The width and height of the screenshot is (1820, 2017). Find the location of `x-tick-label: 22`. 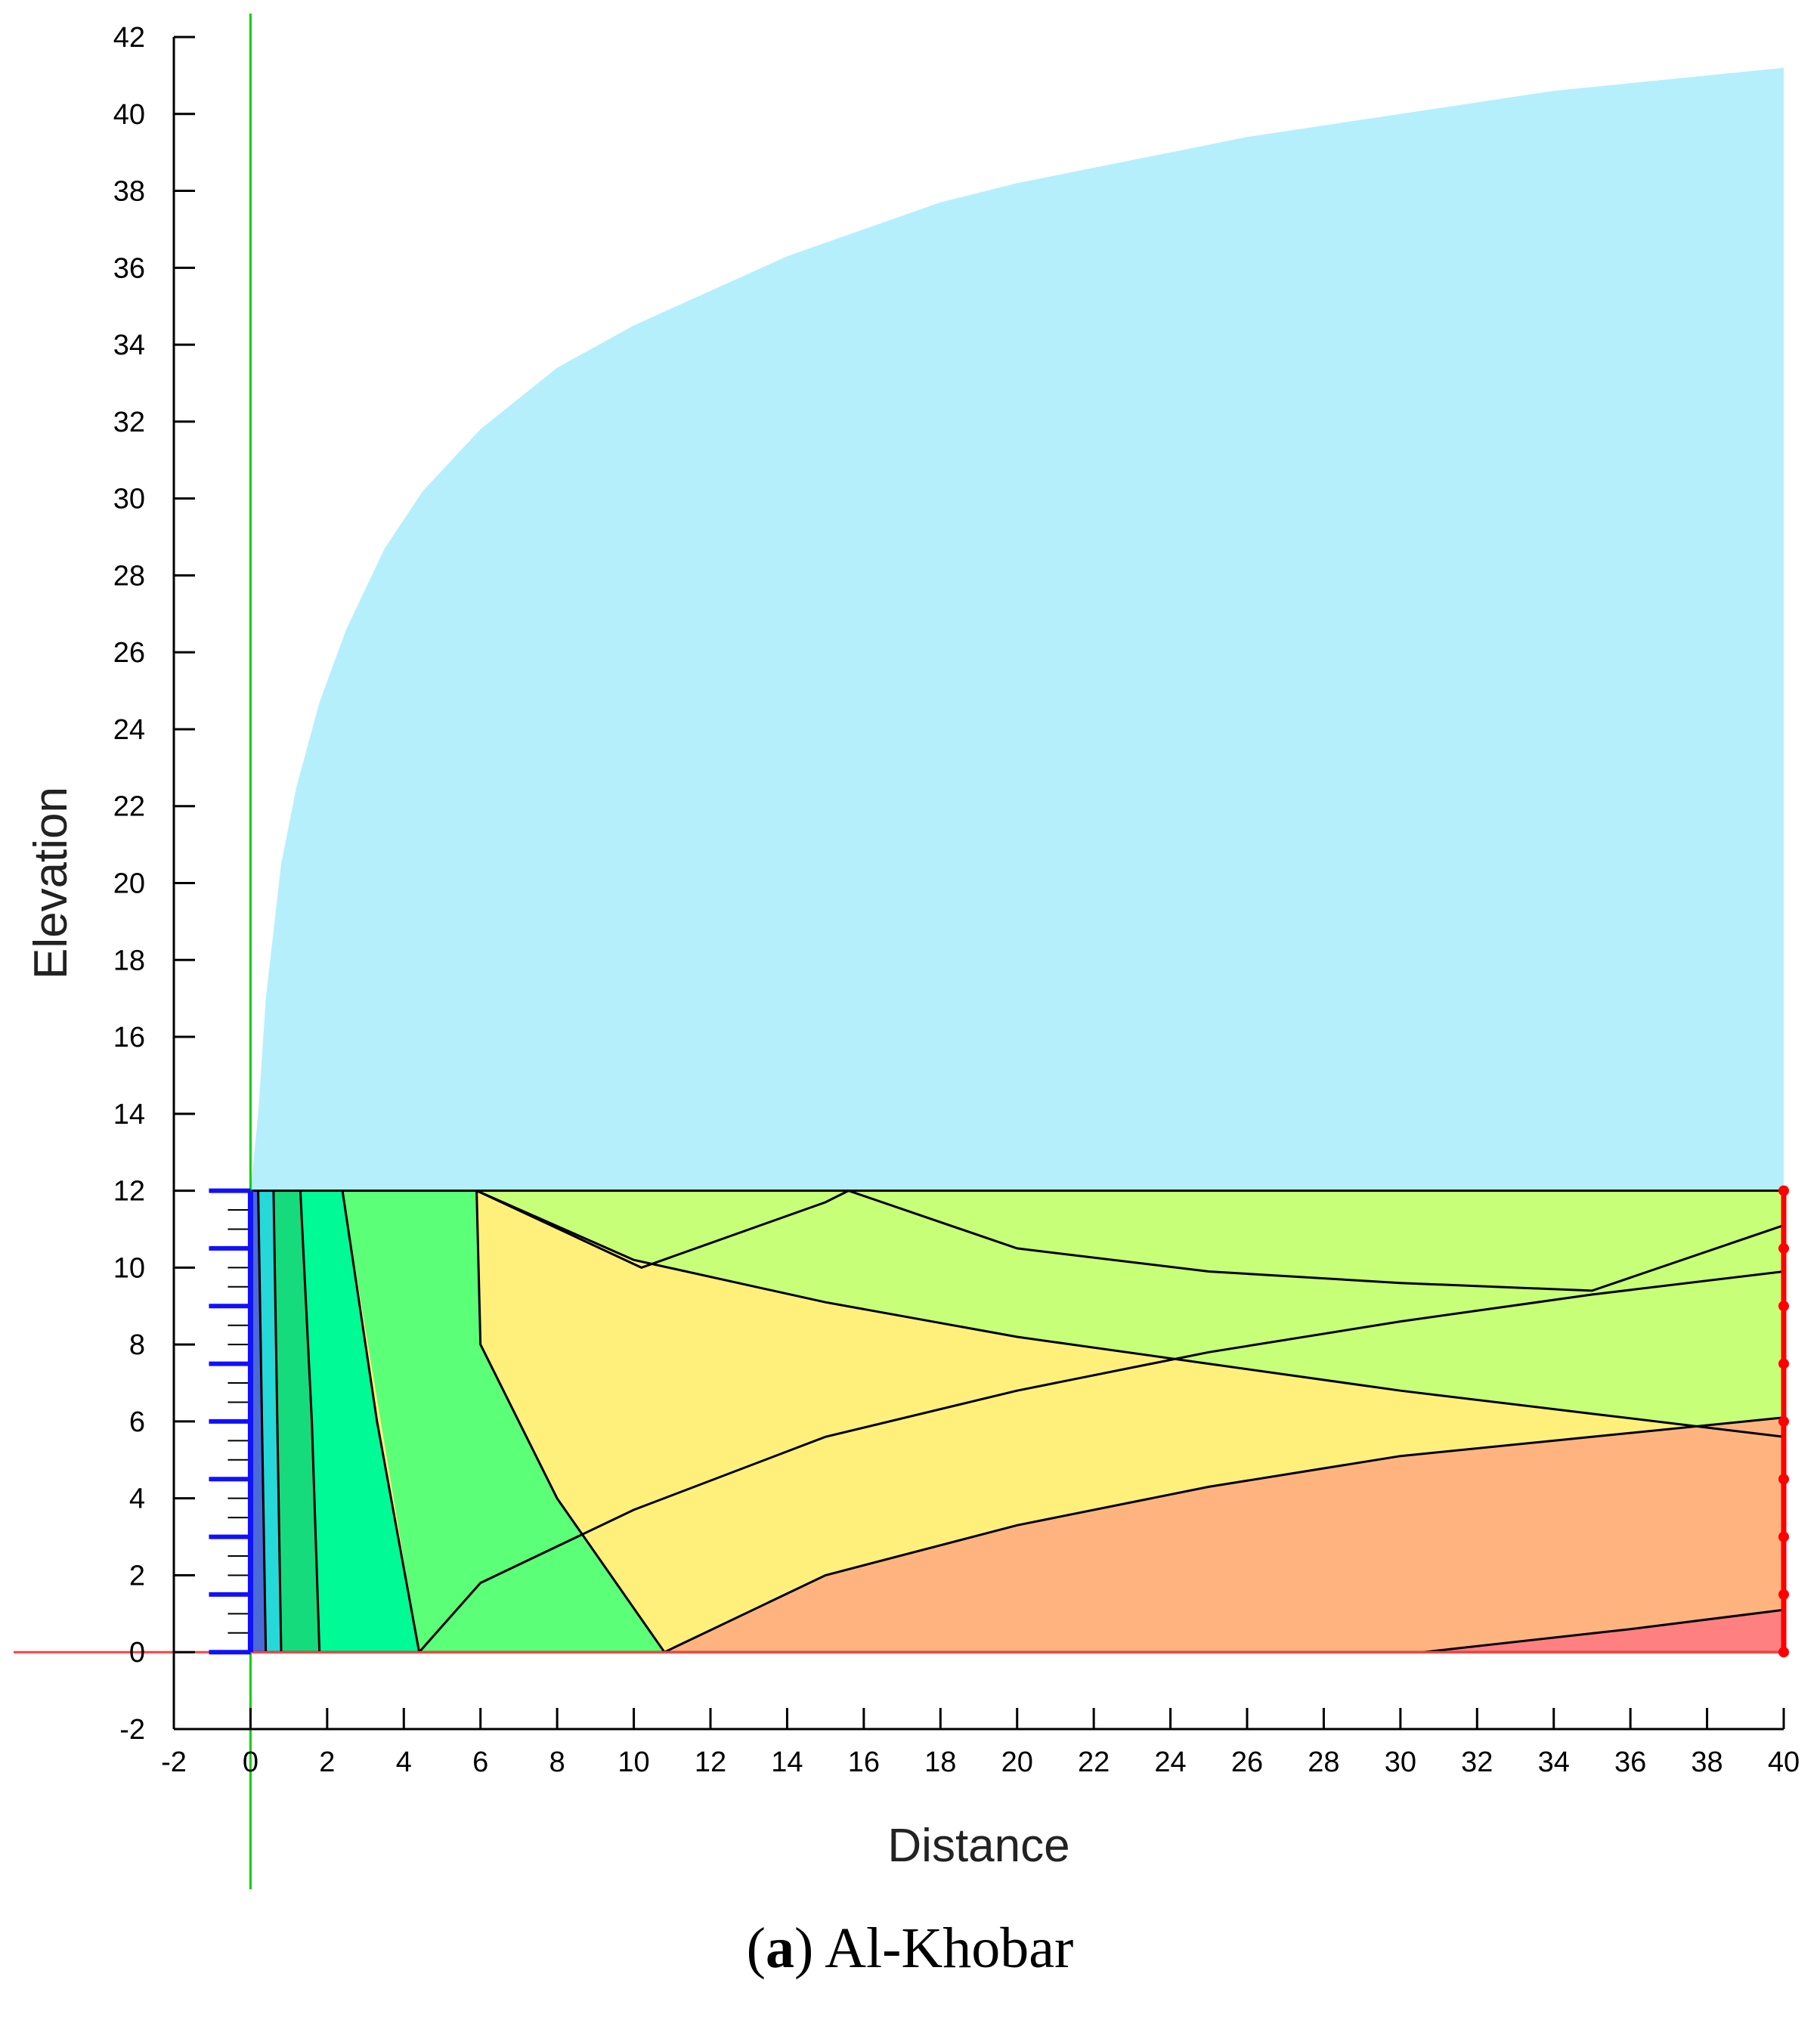

x-tick-label: 22 is located at coordinates (1094, 1762).